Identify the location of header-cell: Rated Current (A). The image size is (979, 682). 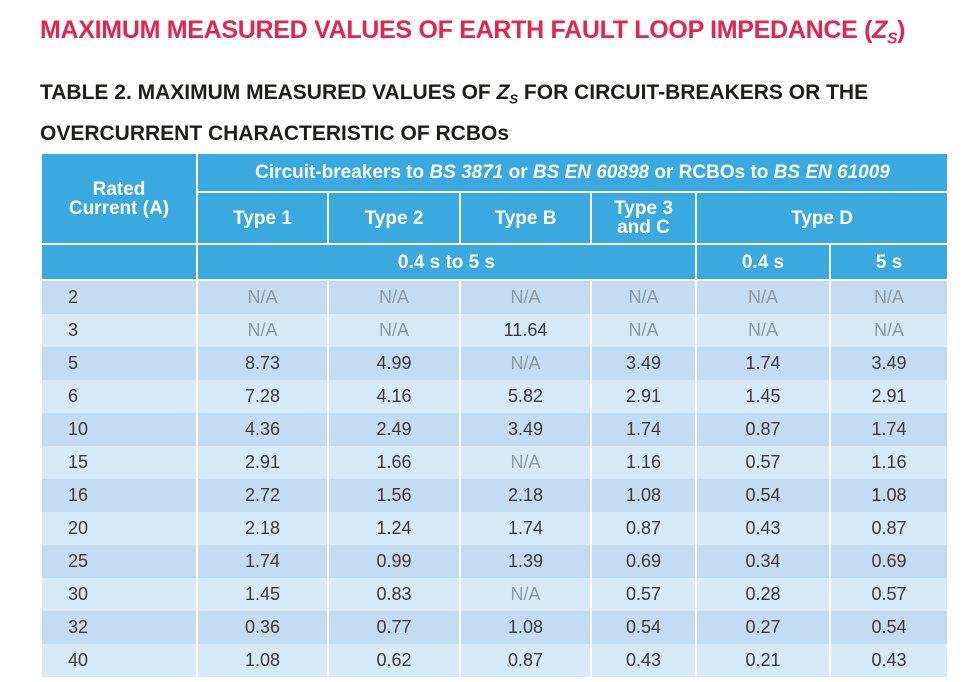
(119, 198).